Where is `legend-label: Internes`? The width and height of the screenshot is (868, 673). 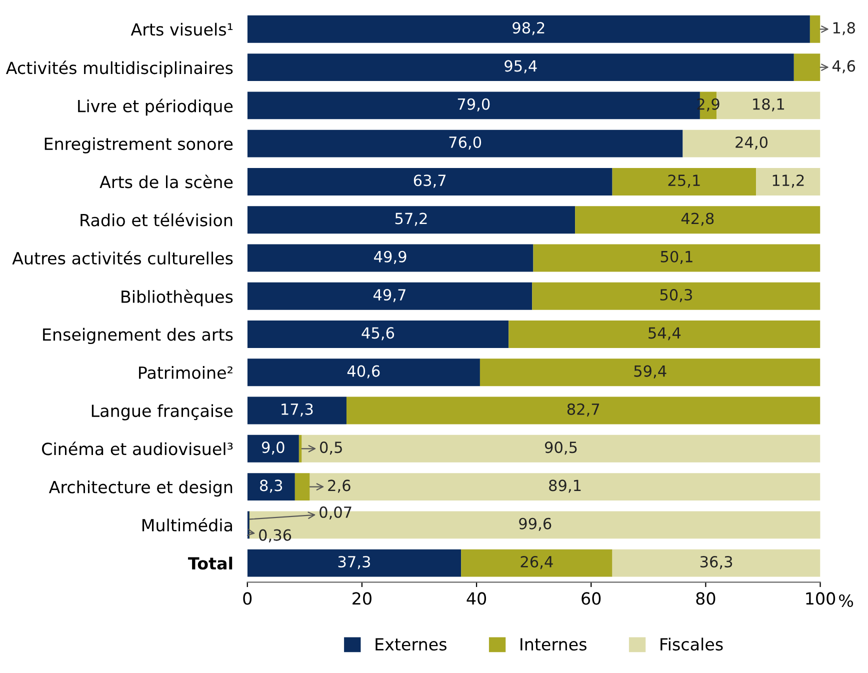 legend-label: Internes is located at coordinates (553, 644).